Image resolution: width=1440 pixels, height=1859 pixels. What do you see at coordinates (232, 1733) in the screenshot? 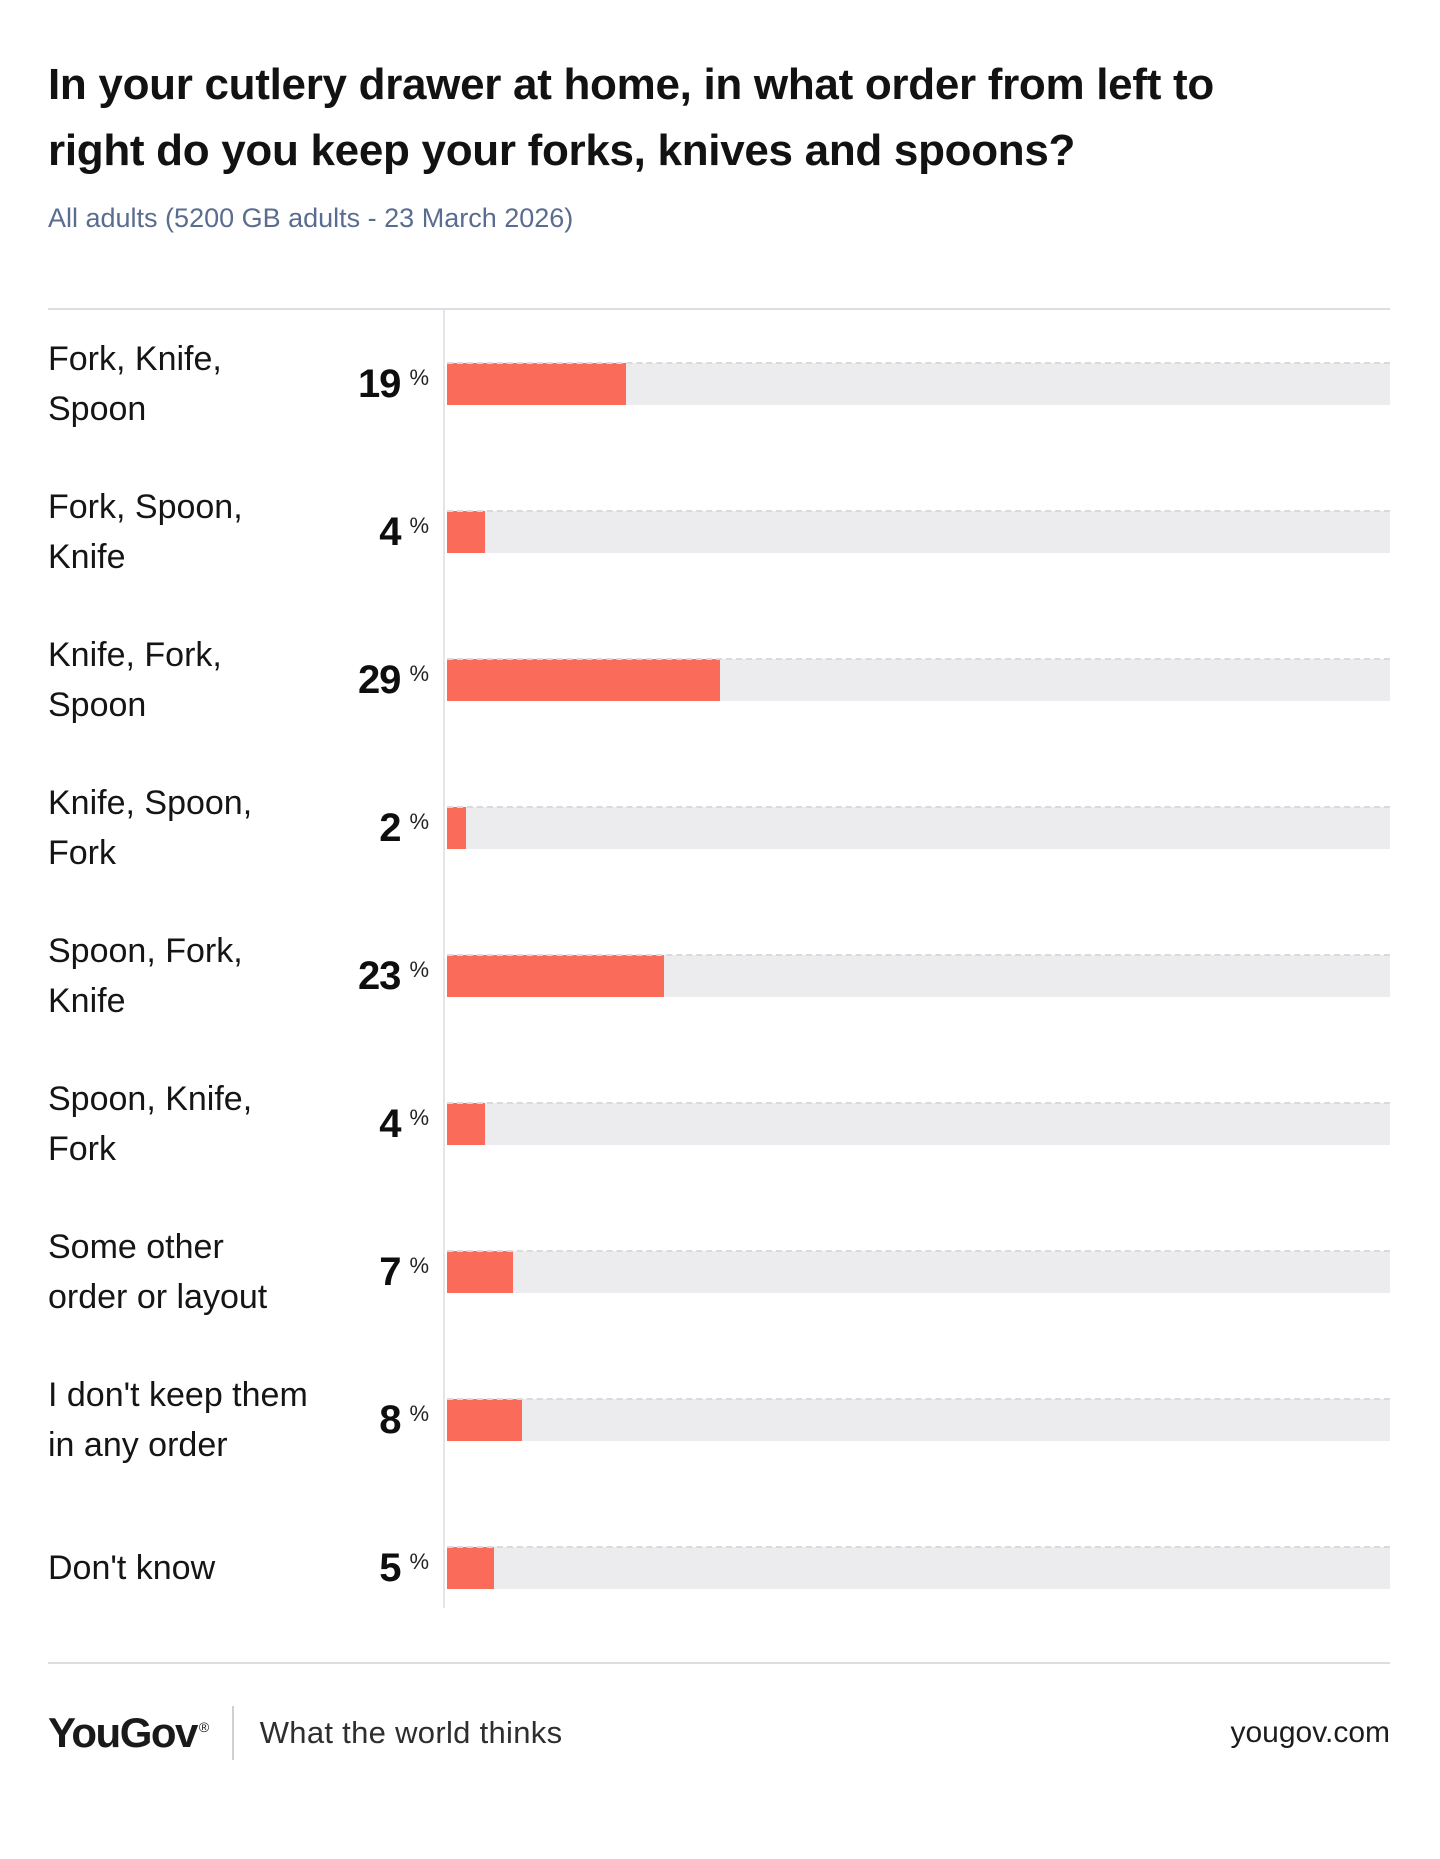
I see `footer-vertical-divider` at bounding box center [232, 1733].